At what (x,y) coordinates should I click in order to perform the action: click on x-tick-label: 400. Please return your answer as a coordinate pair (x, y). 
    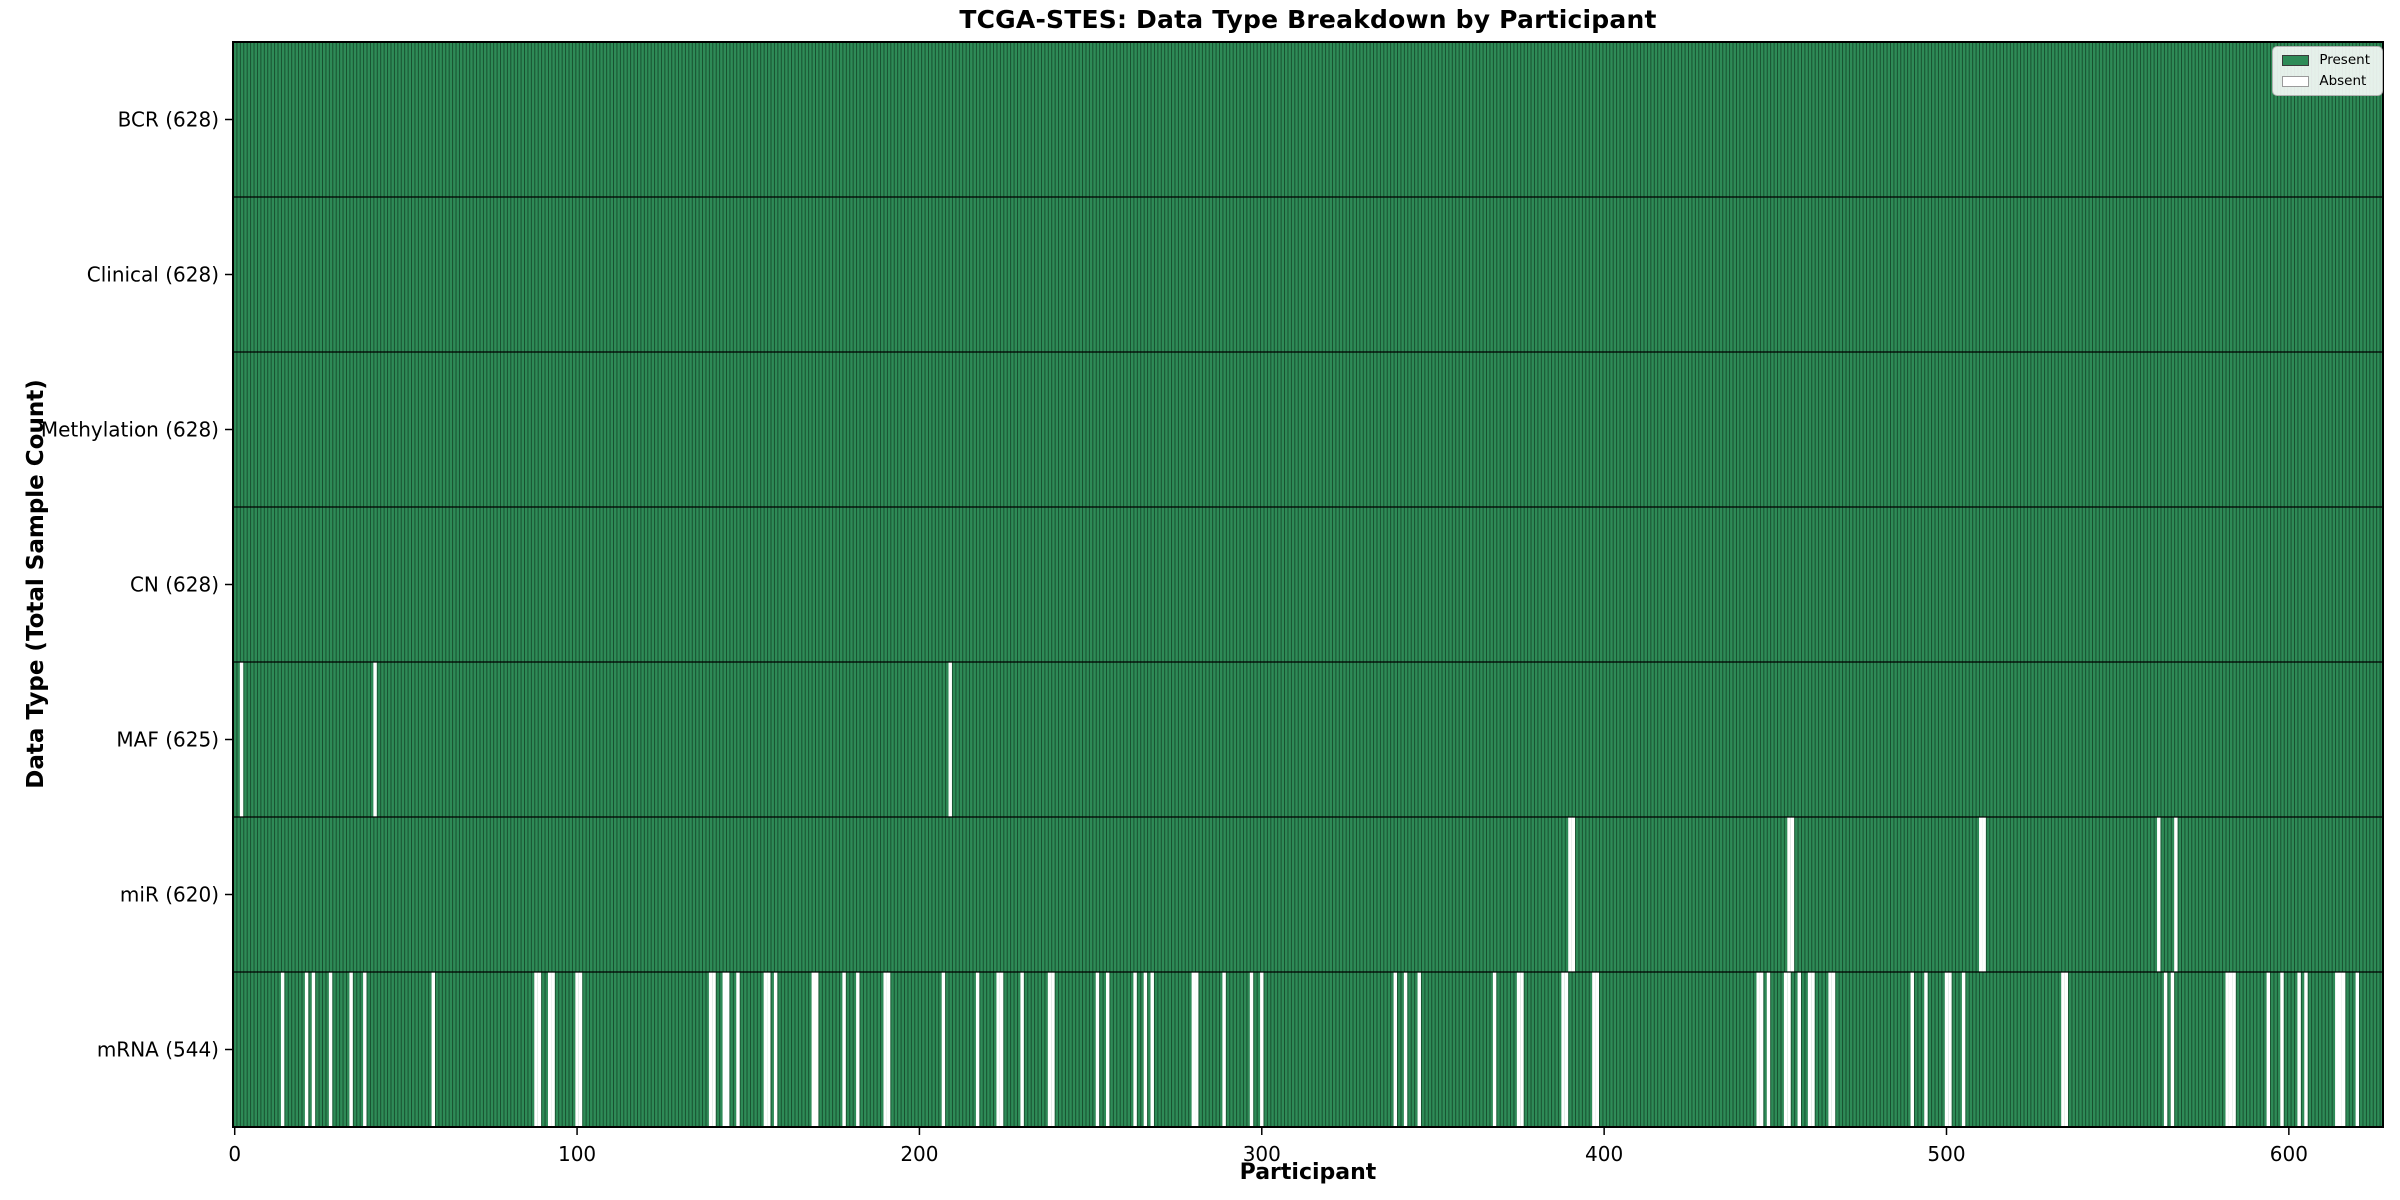
    Looking at the image, I should click on (1604, 1154).